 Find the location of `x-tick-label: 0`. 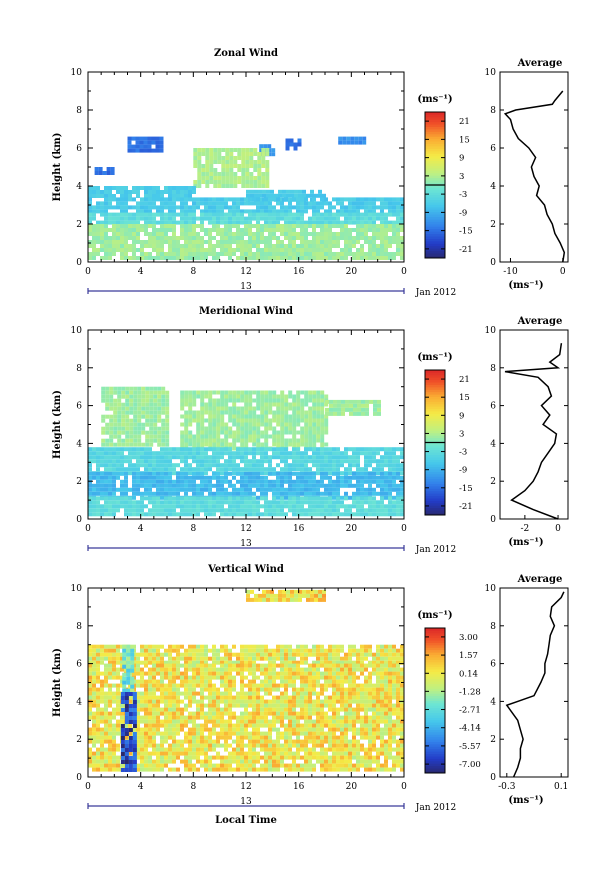

x-tick-label: 0 is located at coordinates (88, 529).